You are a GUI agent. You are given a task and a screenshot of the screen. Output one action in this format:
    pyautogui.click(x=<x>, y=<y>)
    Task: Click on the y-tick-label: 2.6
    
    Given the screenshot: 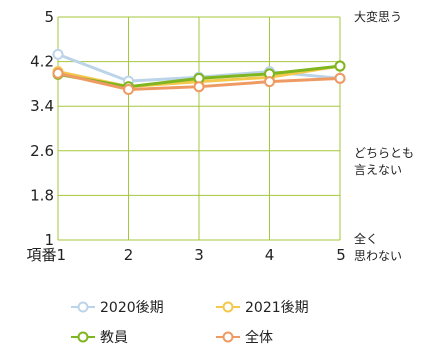 What is the action you would take?
    pyautogui.click(x=42, y=151)
    